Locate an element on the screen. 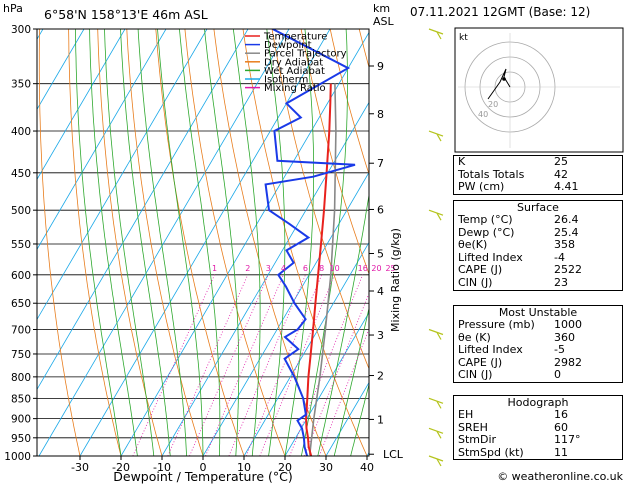 Image resolution: width=629 pixels, height=486 pixels. height-tick-label: 2 is located at coordinates (380, 376).